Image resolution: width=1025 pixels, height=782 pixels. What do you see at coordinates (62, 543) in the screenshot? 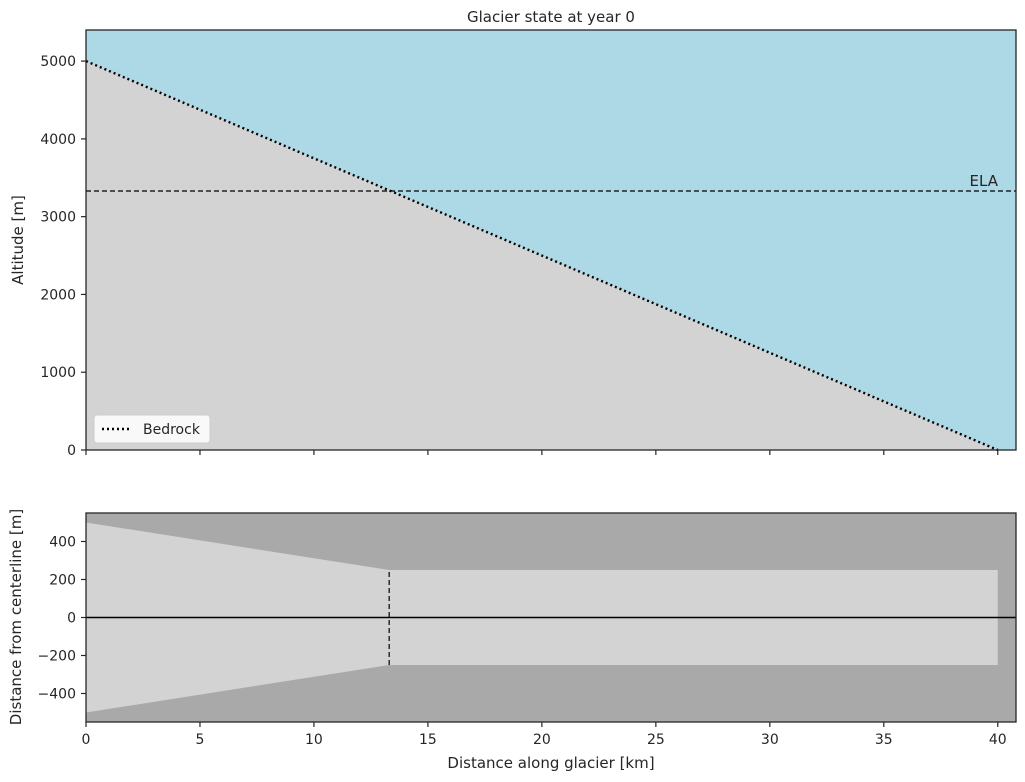
I see `bottom-y-tick-label: 400` at bounding box center [62, 543].